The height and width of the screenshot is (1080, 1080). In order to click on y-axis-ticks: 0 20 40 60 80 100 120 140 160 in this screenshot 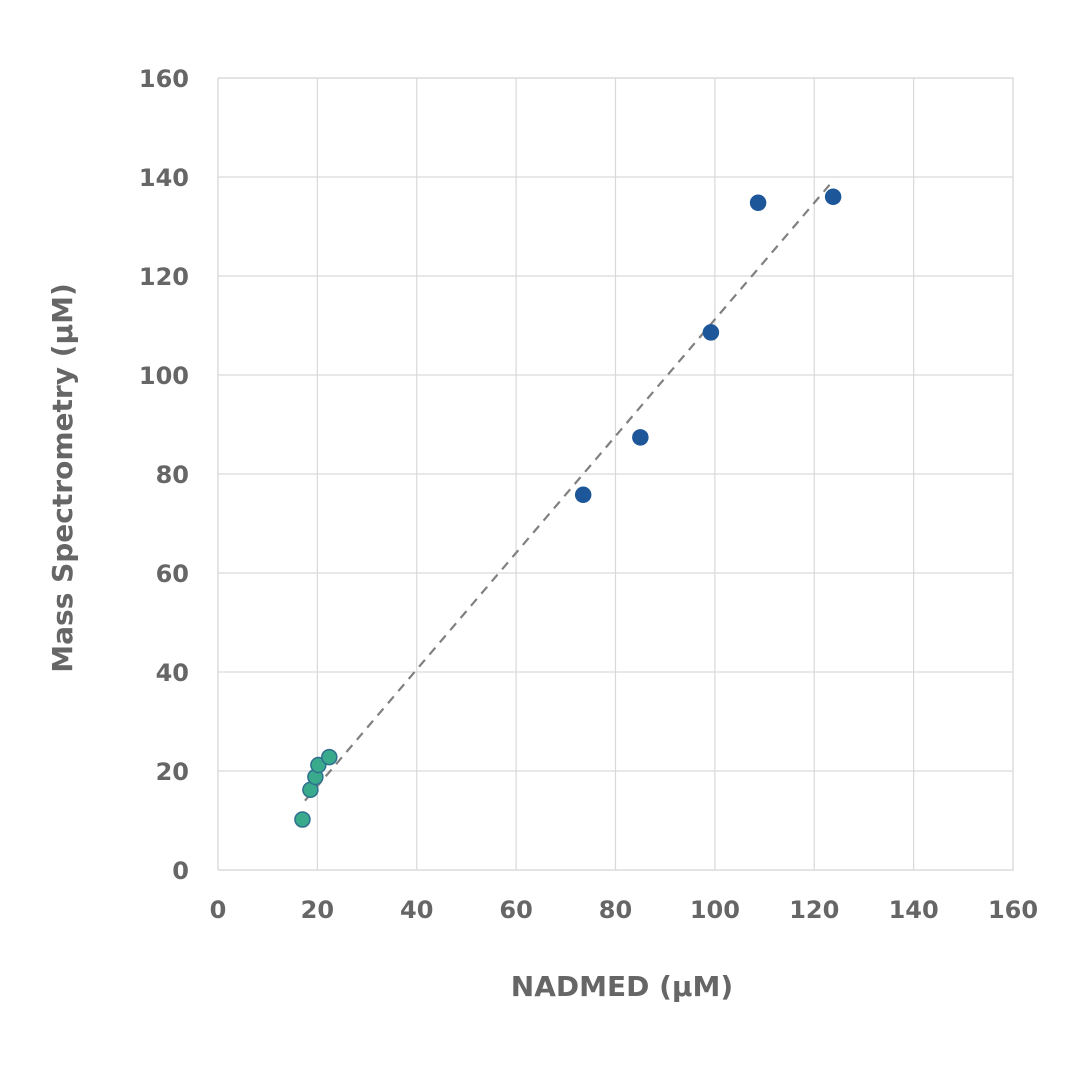, I will do `click(164, 475)`.